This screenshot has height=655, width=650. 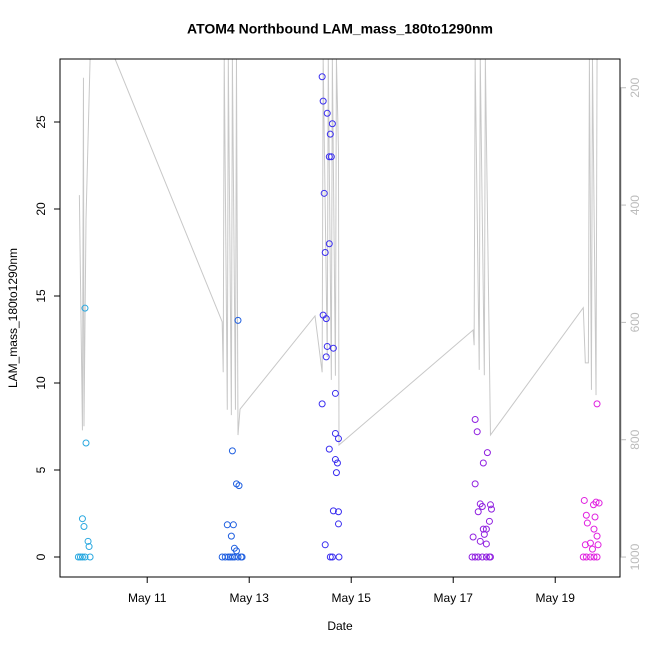 I want to click on y-tick-label: 10, so click(x=41, y=383).